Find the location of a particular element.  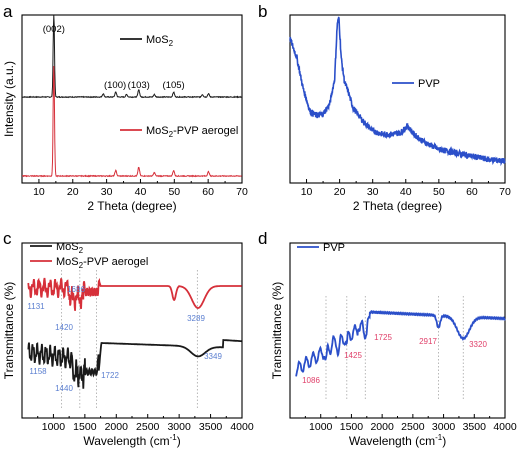

peak-label: (103) is located at coordinates (139, 85).